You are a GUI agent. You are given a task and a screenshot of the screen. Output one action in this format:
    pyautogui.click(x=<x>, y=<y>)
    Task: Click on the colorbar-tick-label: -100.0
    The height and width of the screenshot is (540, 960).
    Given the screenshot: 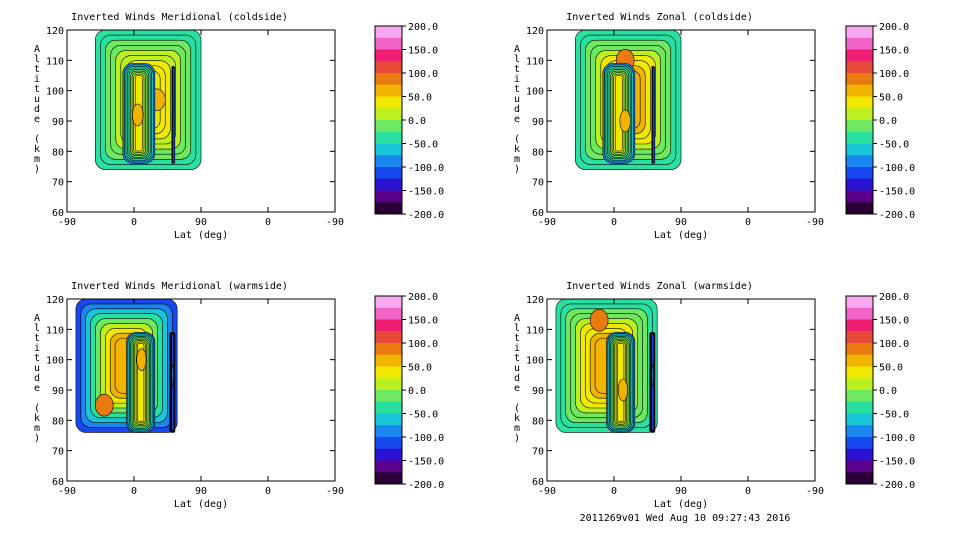 What is the action you would take?
    pyautogui.click(x=897, y=168)
    